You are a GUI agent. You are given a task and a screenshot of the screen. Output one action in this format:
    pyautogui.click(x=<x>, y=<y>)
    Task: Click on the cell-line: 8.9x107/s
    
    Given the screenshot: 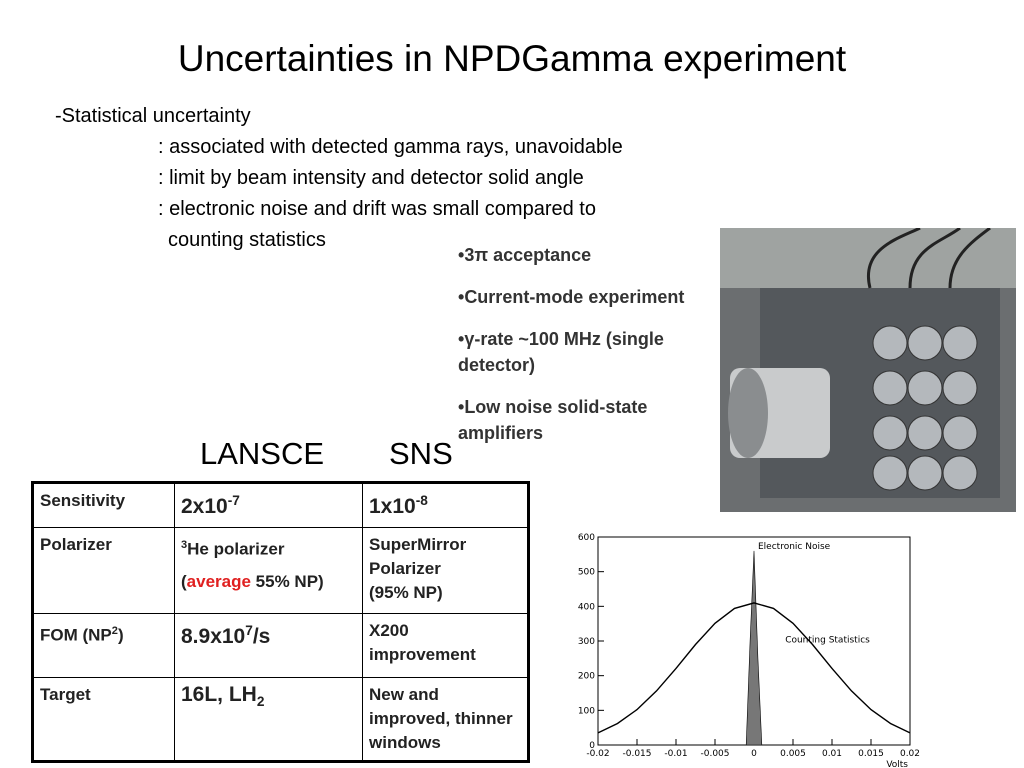 What is the action you would take?
    pyautogui.click(x=268, y=634)
    